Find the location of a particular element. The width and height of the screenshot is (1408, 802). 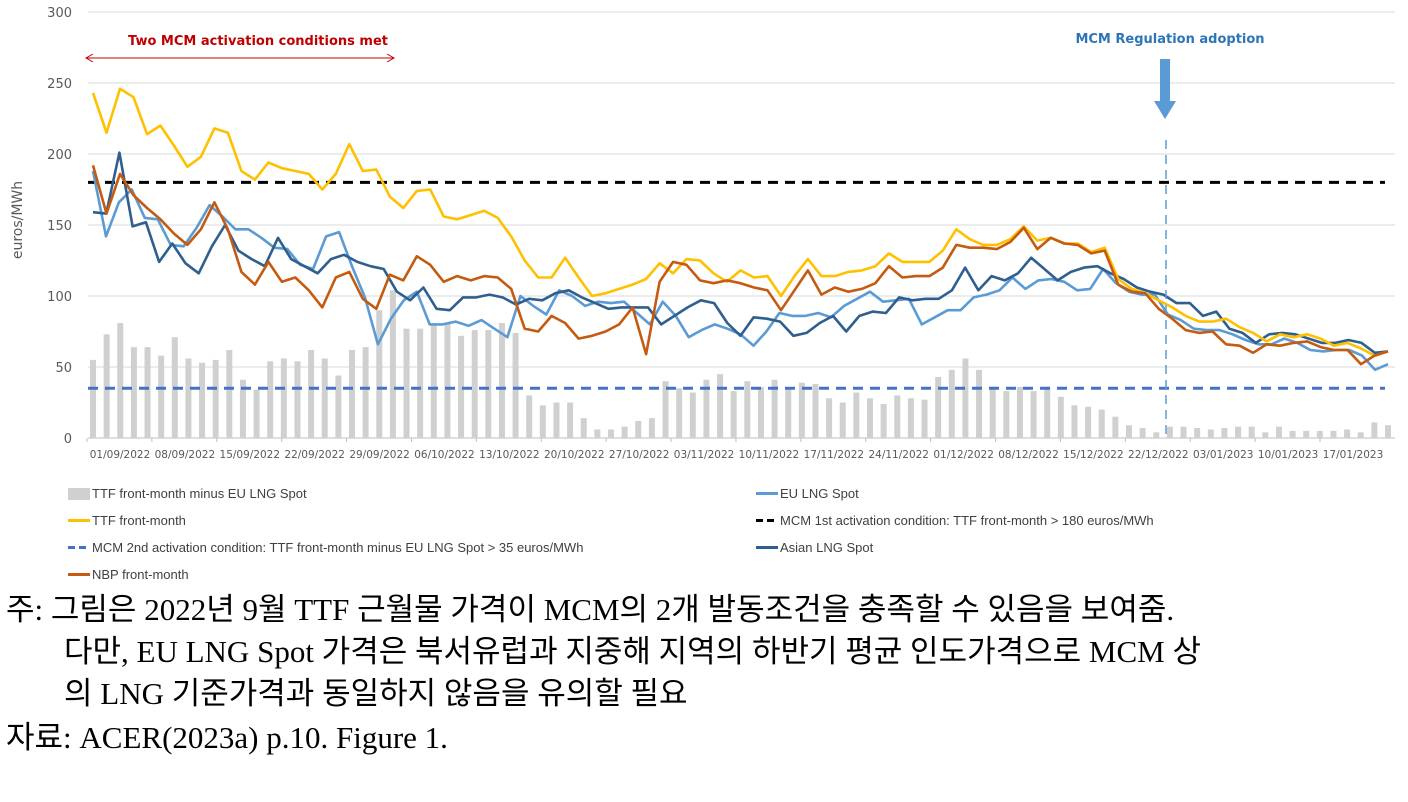

x-tick-label: 24/11/2022 is located at coordinates (898, 455).